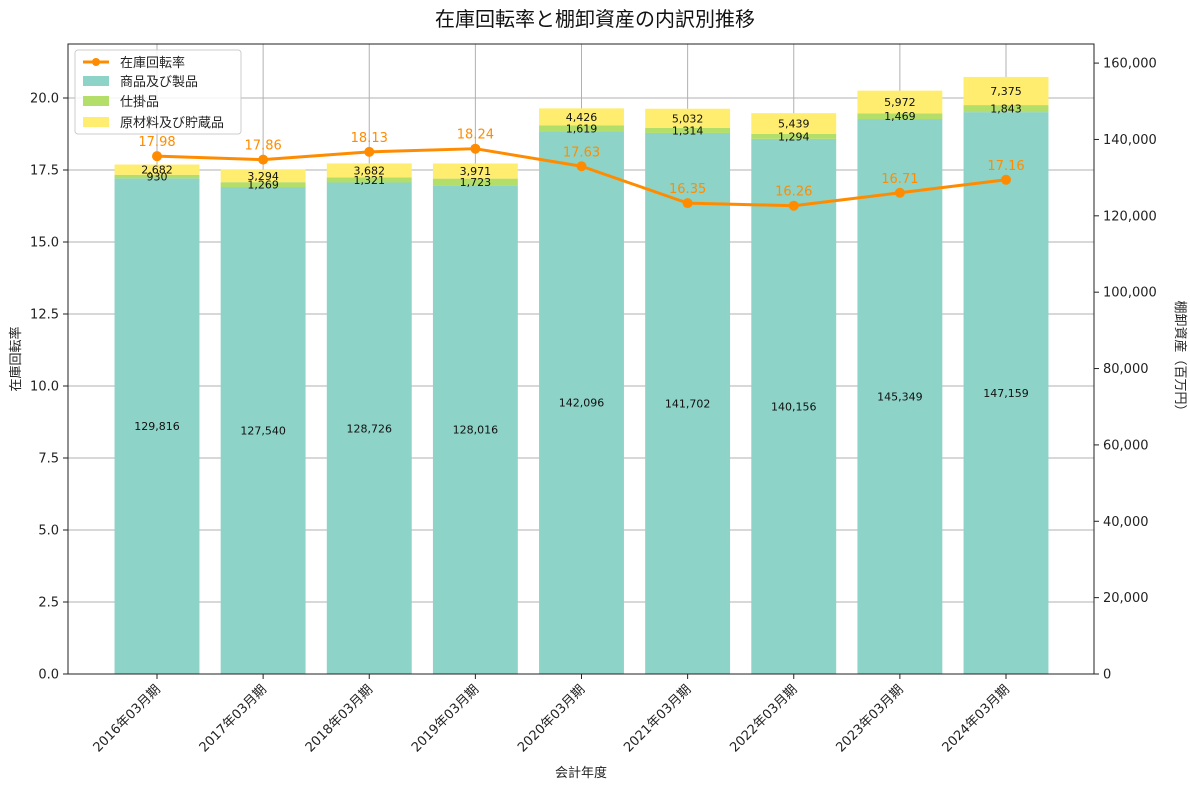 The width and height of the screenshot is (1190, 789). Describe the element at coordinates (582, 128) in the screenshot. I see `data-label-wip: 1,619` at that location.